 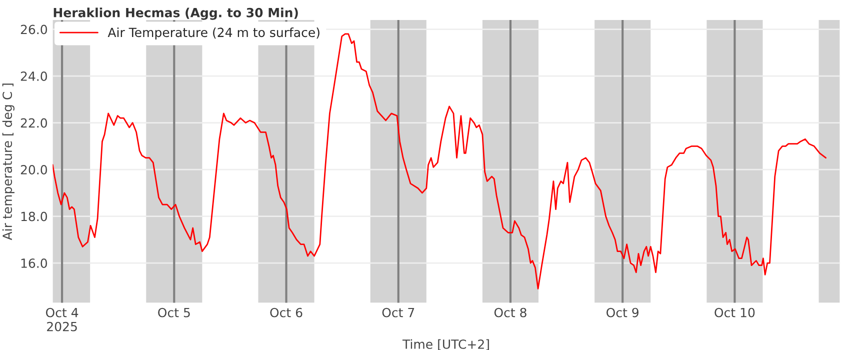 What do you see at coordinates (176, 14) in the screenshot?
I see `chart-title: Heraklion Hecmas (Agg. to 30 Min)` at bounding box center [176, 14].